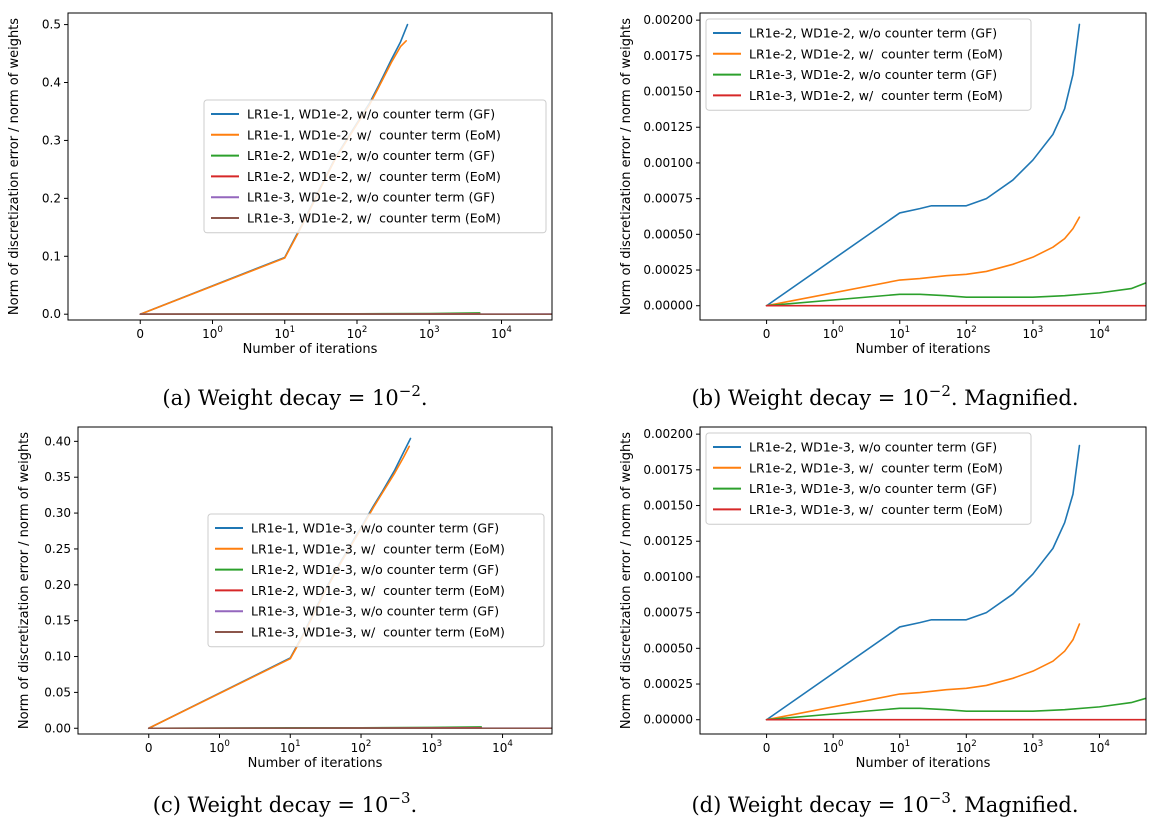 The width and height of the screenshot is (1161, 825). I want to click on y-tick-label: 0.4, so click(51, 83).